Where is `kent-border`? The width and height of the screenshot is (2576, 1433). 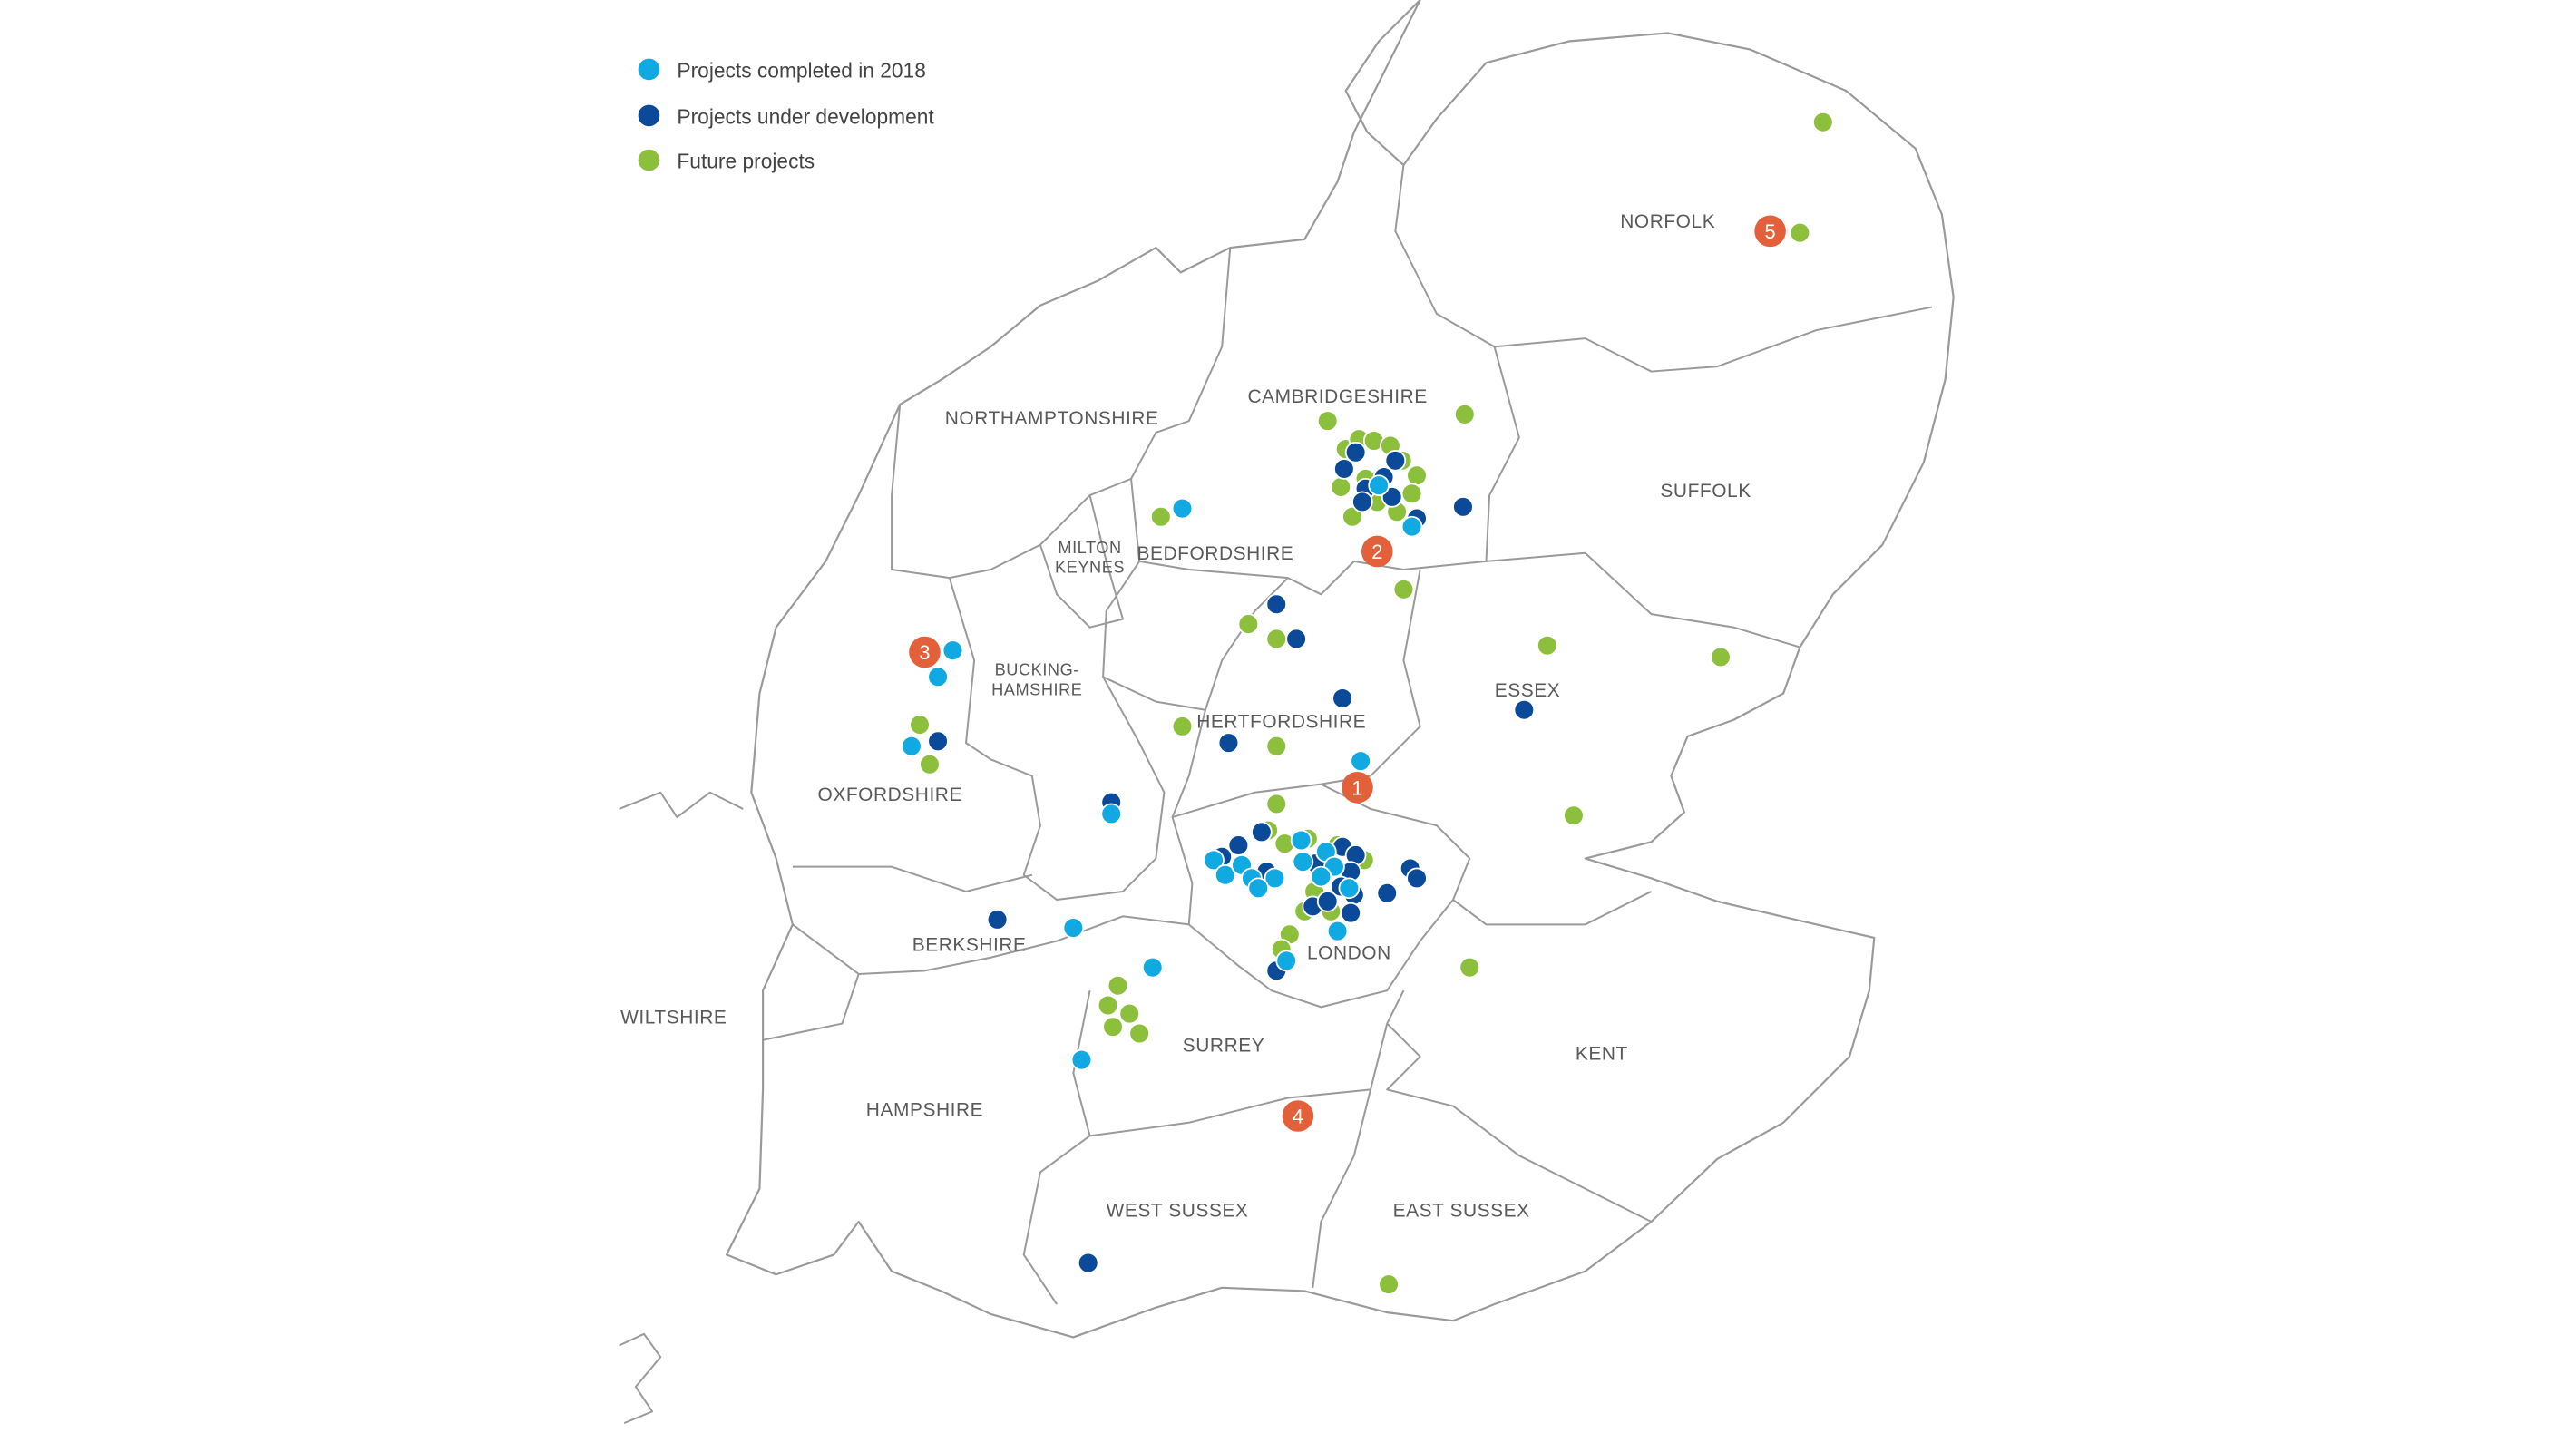
kent-border is located at coordinates (1519, 1057).